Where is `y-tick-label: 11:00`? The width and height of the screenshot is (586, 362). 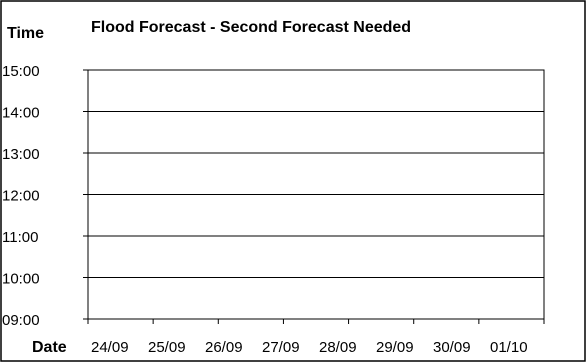
y-tick-label: 11:00 is located at coordinates (20, 237).